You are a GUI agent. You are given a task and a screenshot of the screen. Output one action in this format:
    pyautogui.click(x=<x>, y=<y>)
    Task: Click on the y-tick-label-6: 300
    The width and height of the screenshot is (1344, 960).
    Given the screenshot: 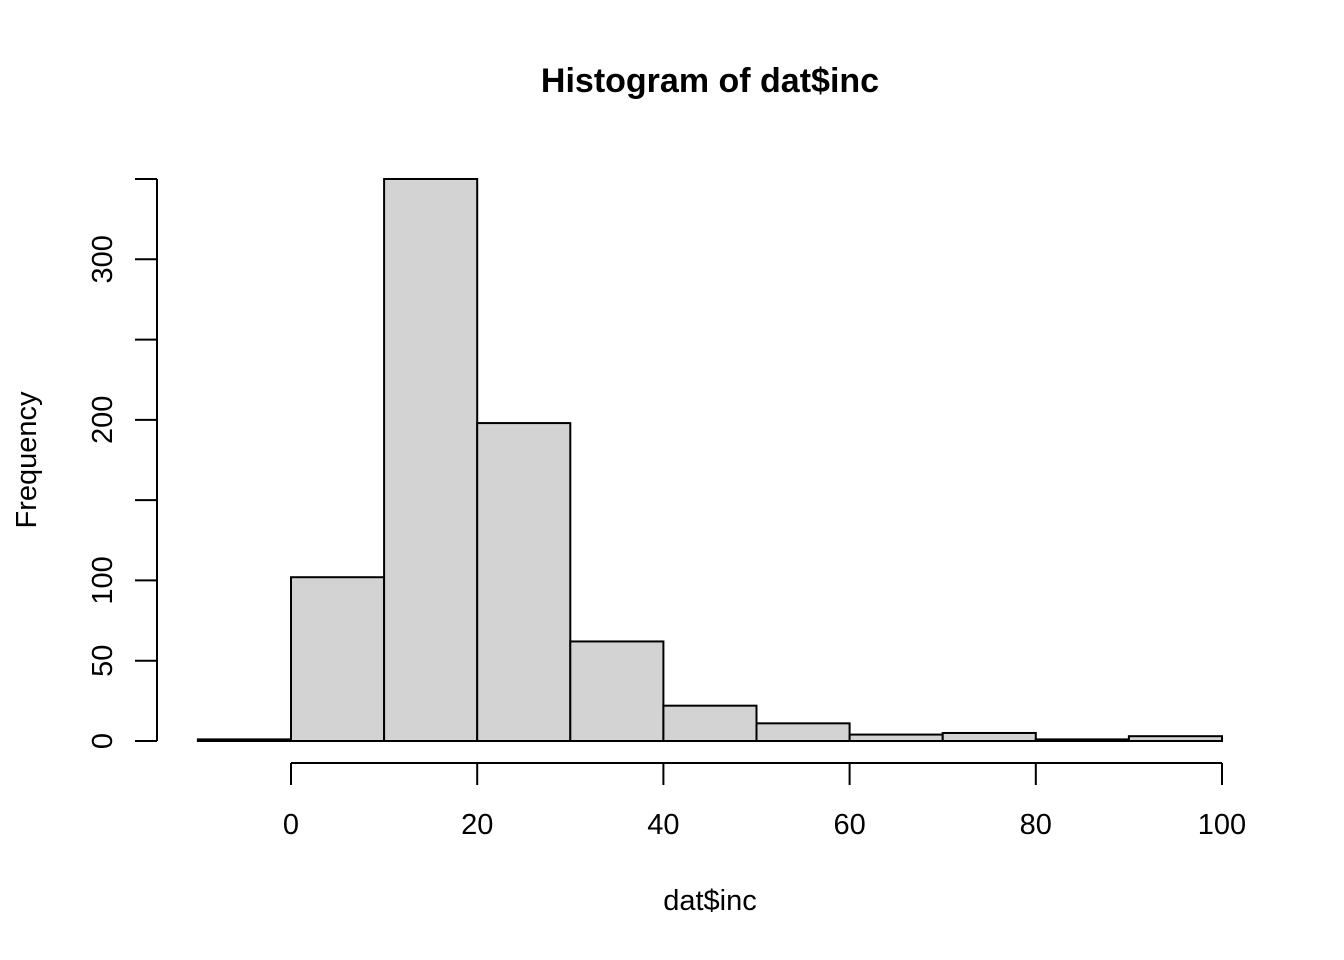 What is the action you would take?
    pyautogui.click(x=103, y=259)
    